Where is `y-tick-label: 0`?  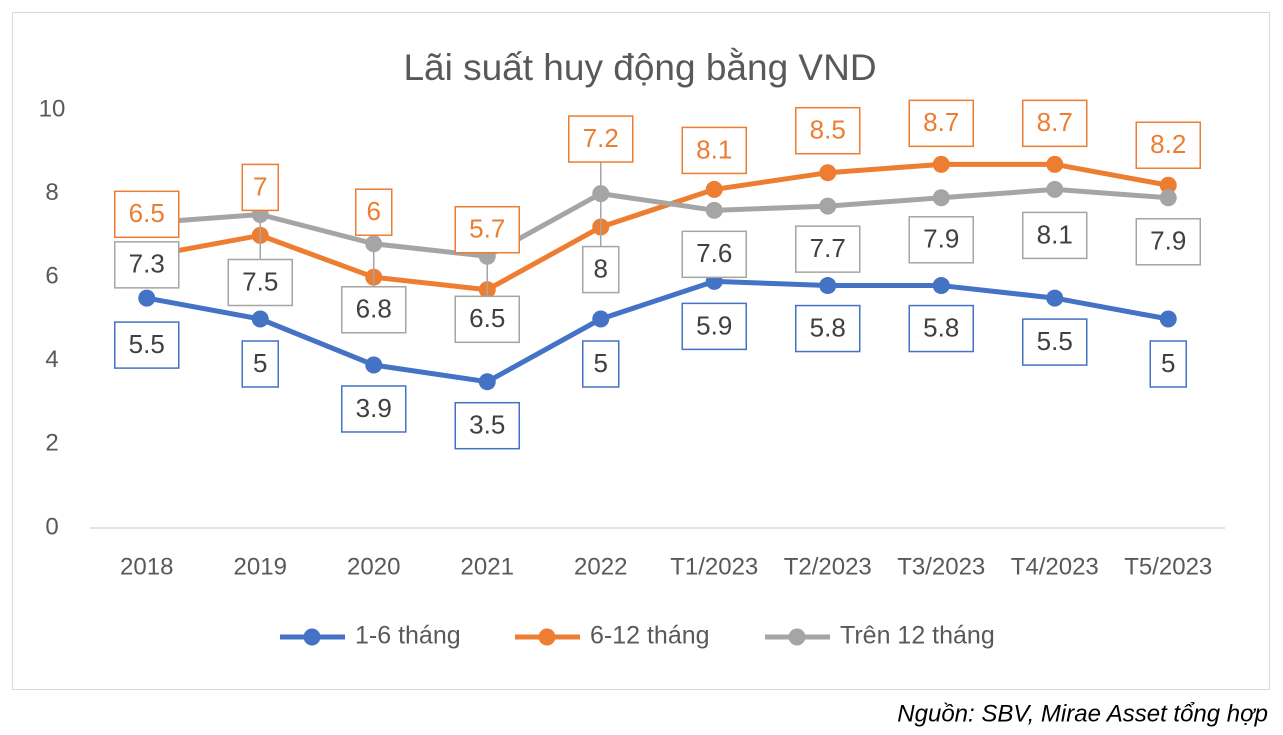 y-tick-label: 0 is located at coordinates (51, 526).